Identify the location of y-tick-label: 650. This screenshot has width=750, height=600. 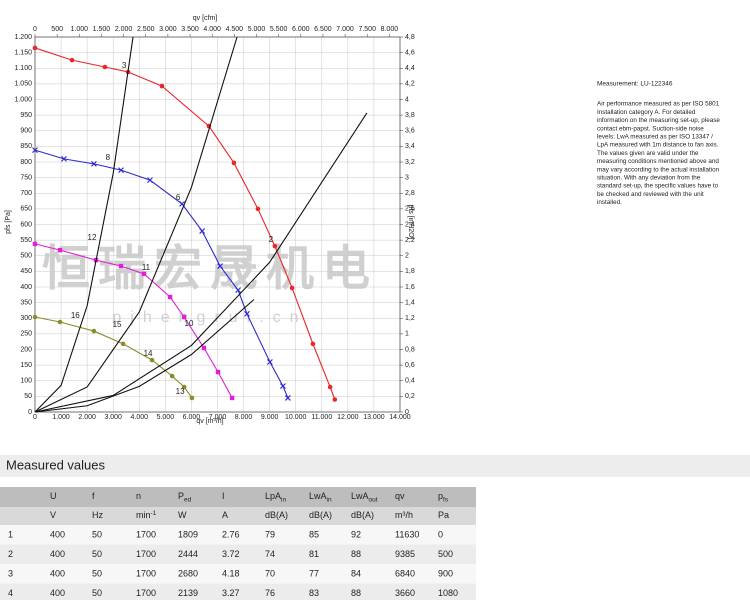
(26, 209).